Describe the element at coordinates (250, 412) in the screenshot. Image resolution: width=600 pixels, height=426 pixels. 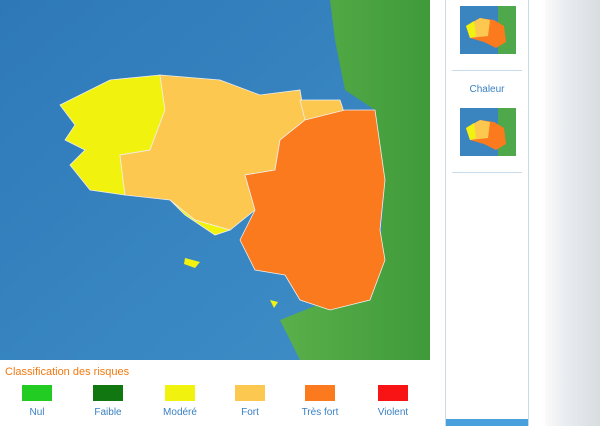
I see `legend-label: Fort` at that location.